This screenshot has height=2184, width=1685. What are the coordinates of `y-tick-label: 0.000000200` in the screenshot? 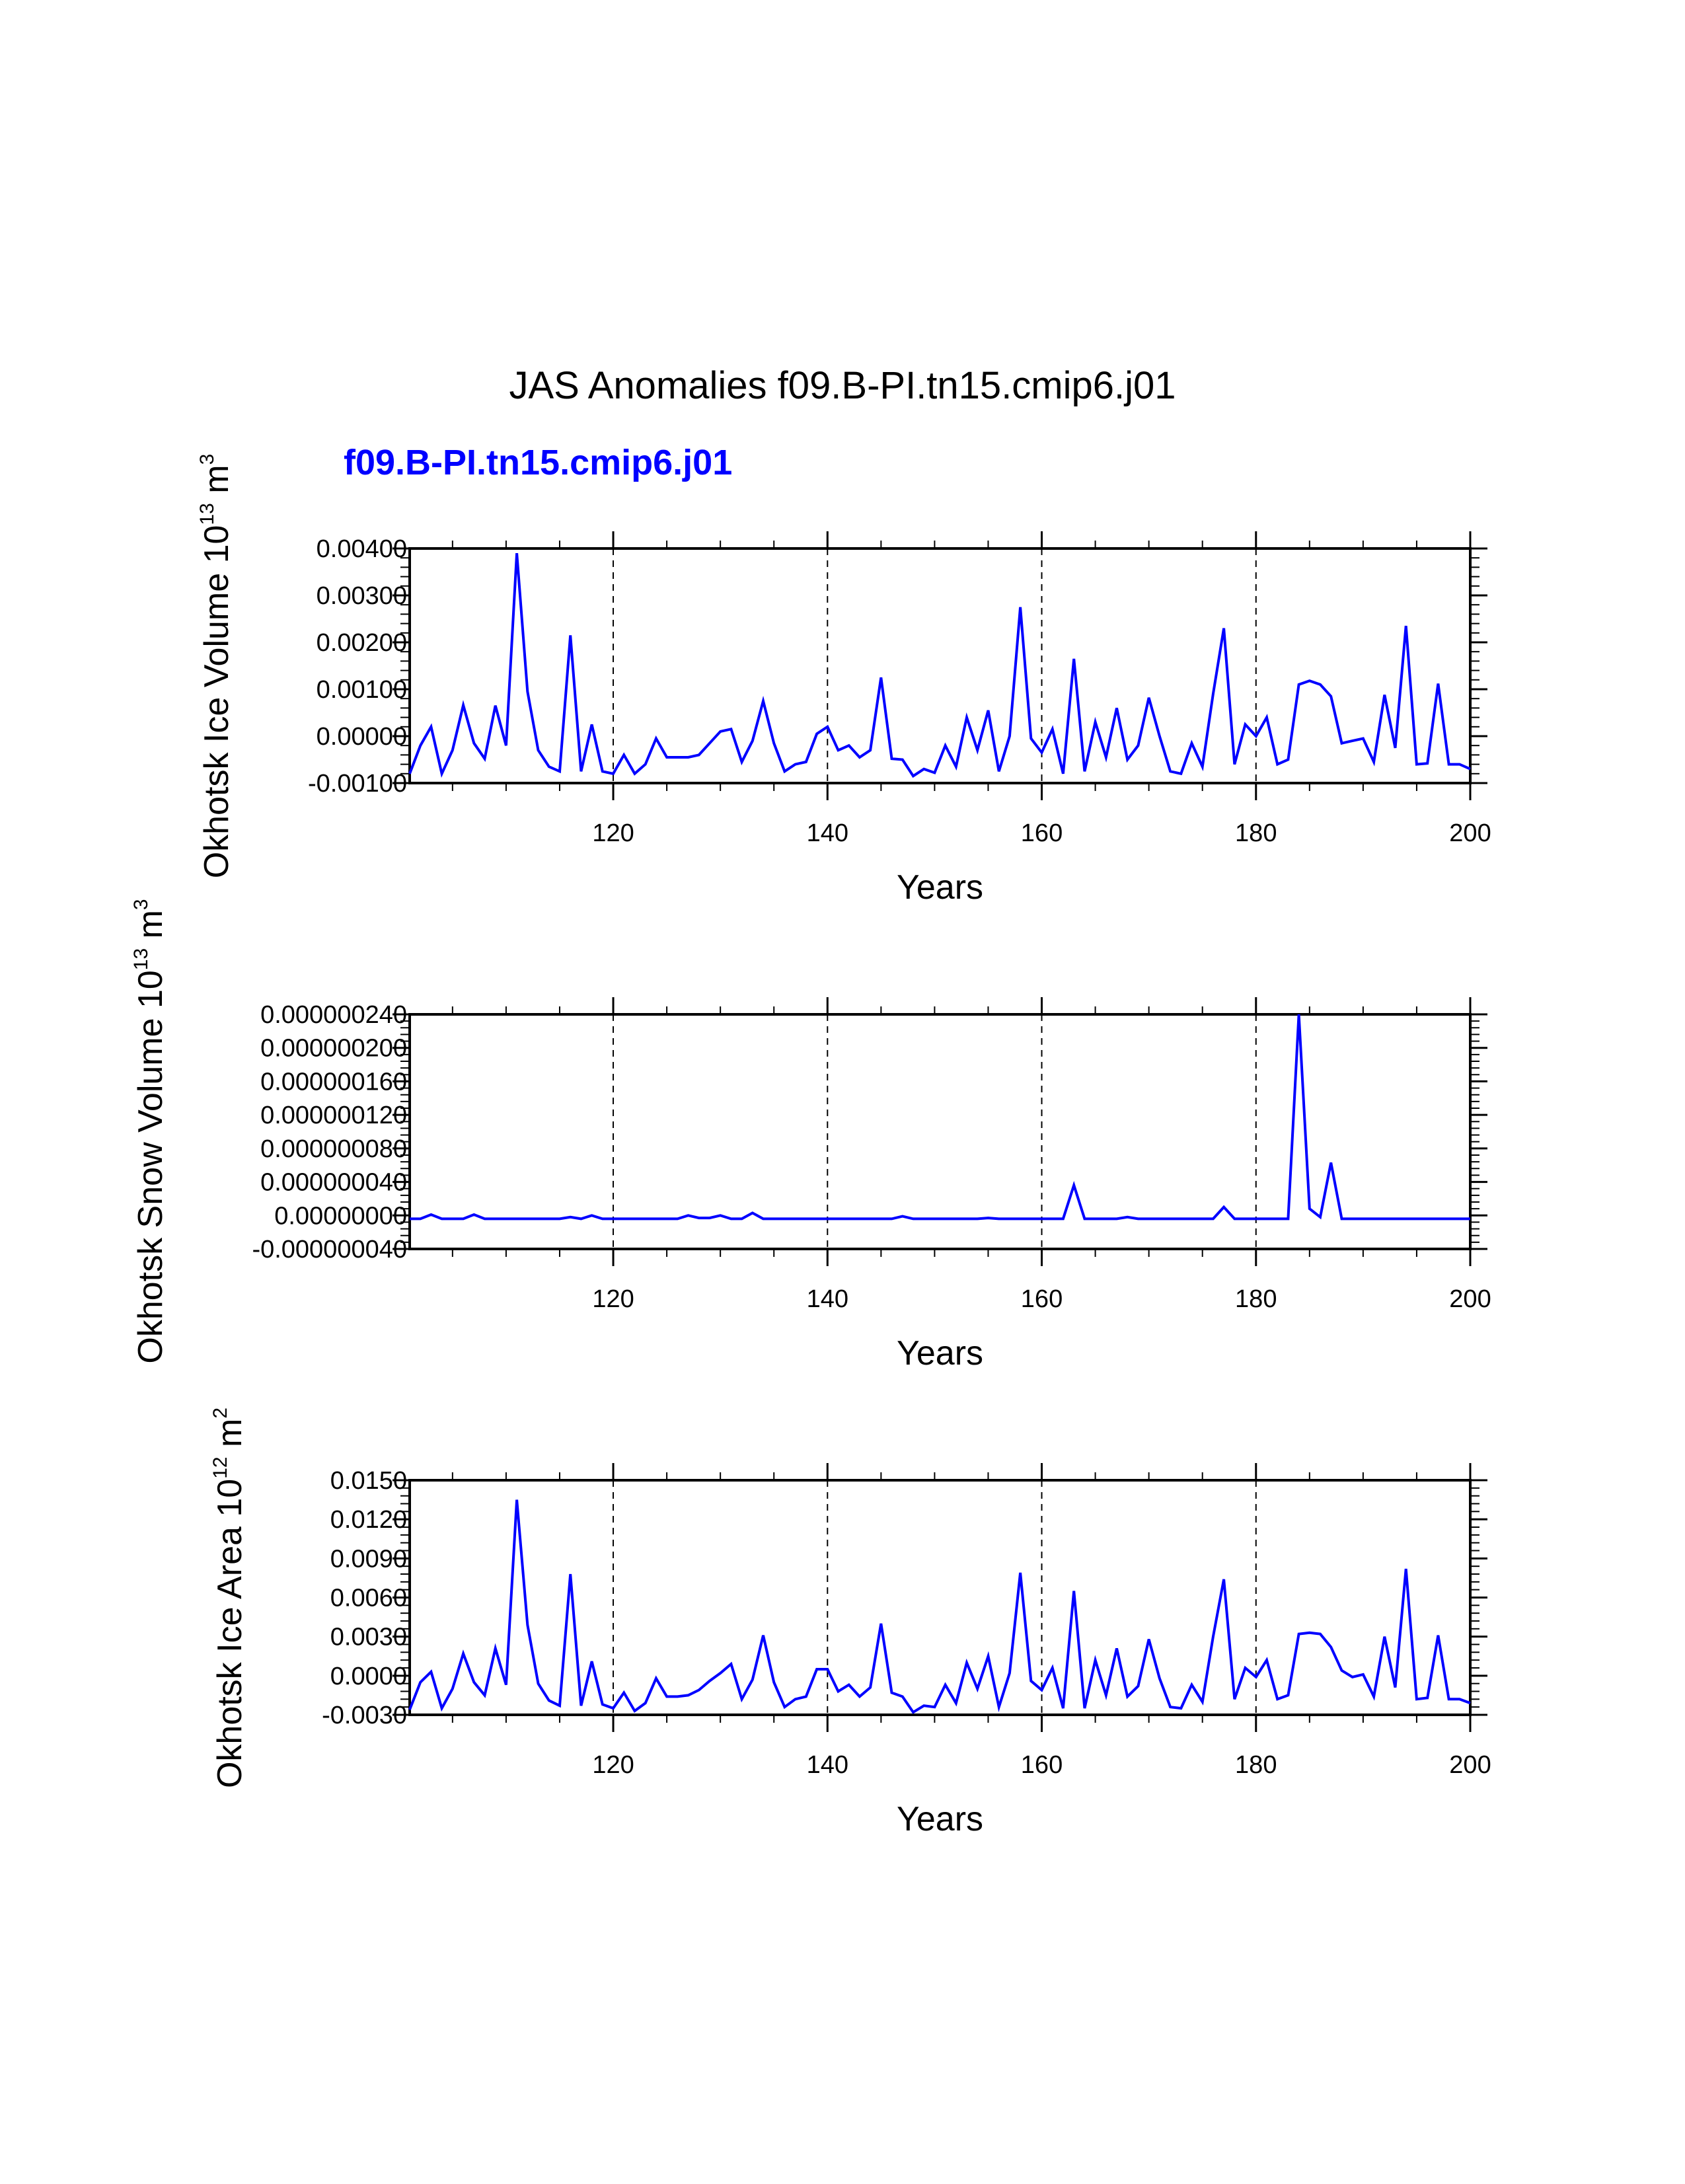 It's located at (333, 1049).